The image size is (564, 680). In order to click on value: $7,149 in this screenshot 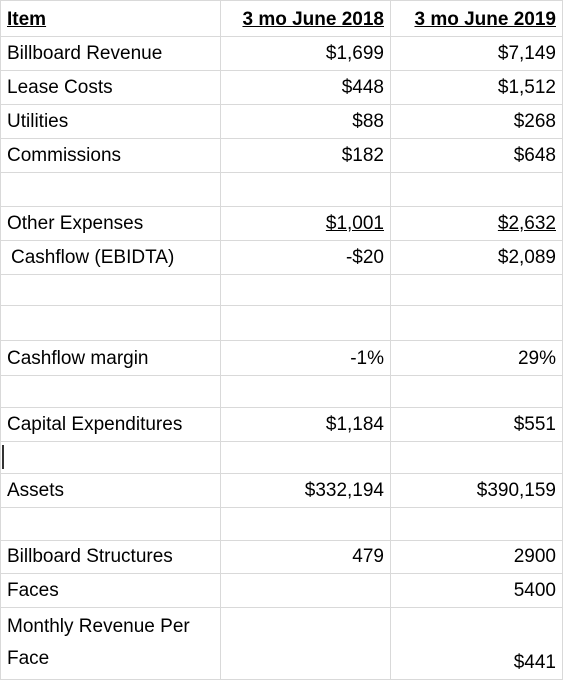, I will do `click(476, 53)`.